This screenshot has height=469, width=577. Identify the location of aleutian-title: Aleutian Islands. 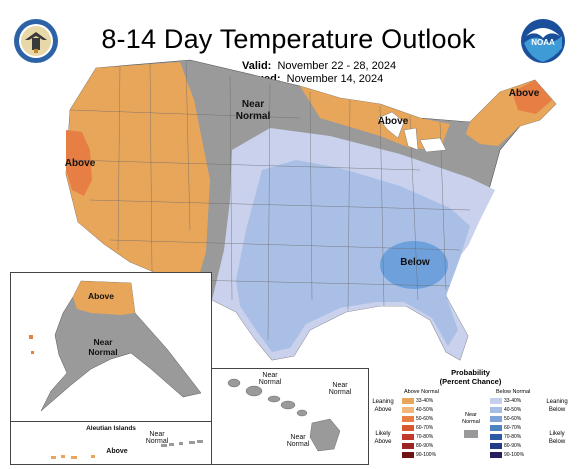
(111, 428).